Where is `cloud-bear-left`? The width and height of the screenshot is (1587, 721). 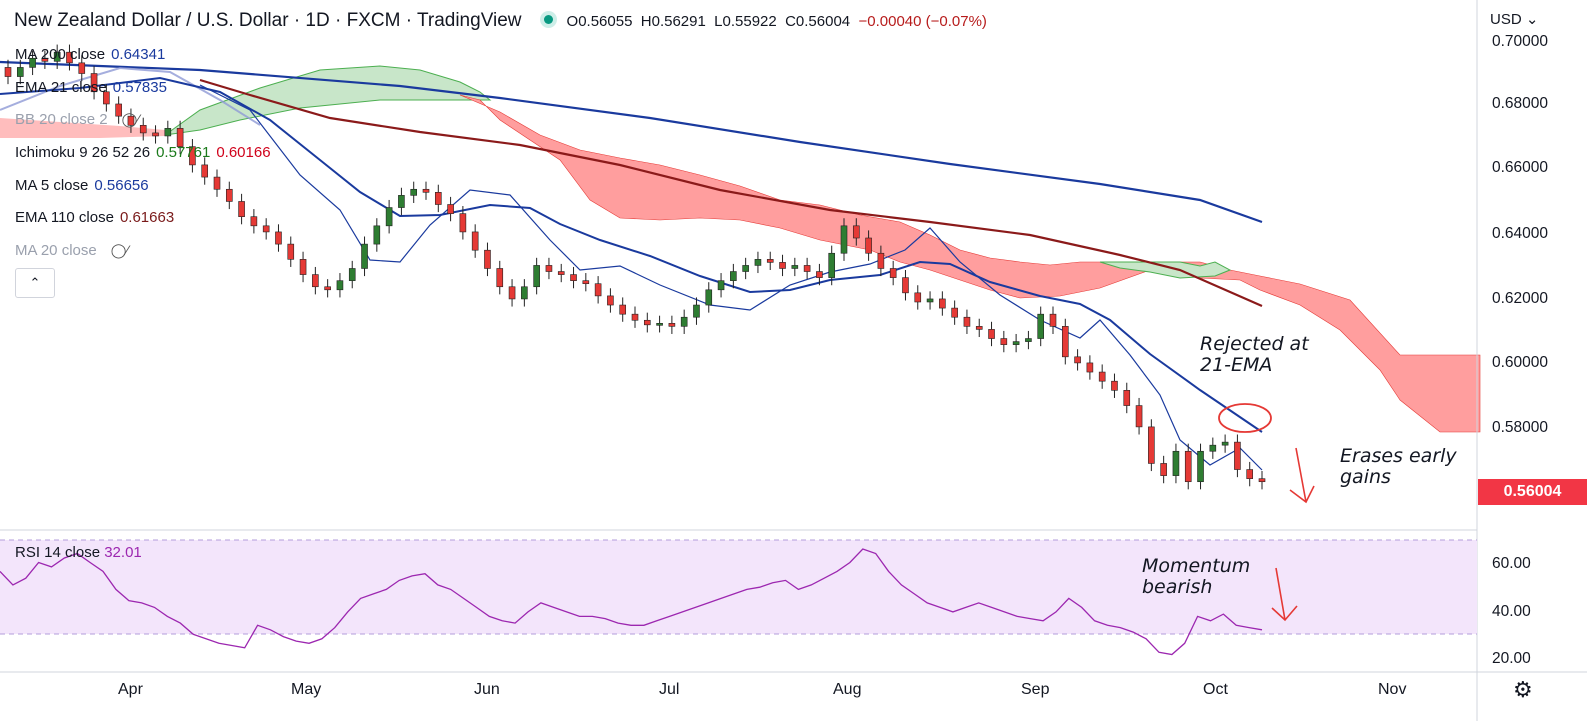 cloud-bear-left is located at coordinates (82, 128).